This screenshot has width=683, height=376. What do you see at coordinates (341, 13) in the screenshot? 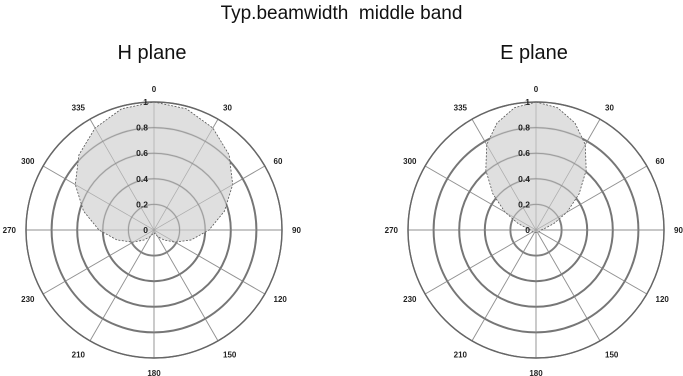
I see `page-title: Typ.beamwidth middle band` at bounding box center [341, 13].